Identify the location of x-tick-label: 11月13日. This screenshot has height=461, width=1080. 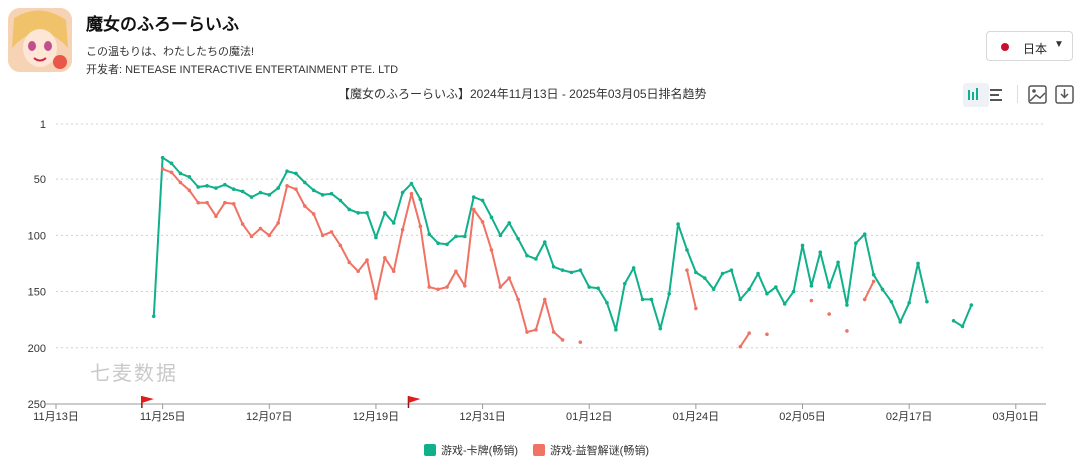
(56, 417).